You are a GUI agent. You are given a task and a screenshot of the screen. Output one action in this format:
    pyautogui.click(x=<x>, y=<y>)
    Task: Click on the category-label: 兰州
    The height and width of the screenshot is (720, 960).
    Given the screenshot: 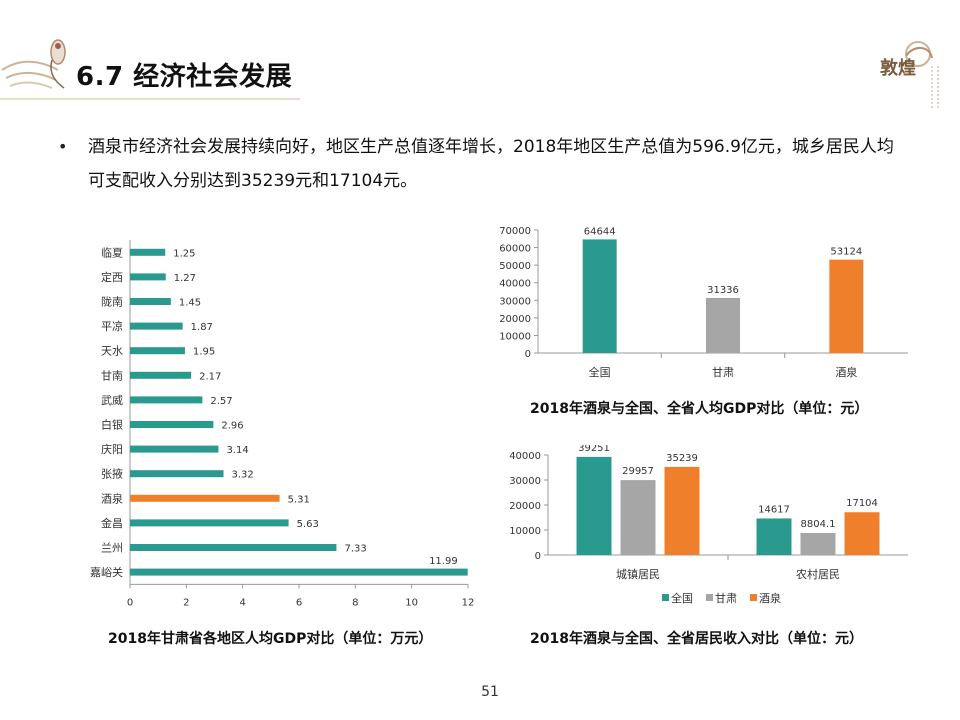 What is the action you would take?
    pyautogui.click(x=112, y=548)
    